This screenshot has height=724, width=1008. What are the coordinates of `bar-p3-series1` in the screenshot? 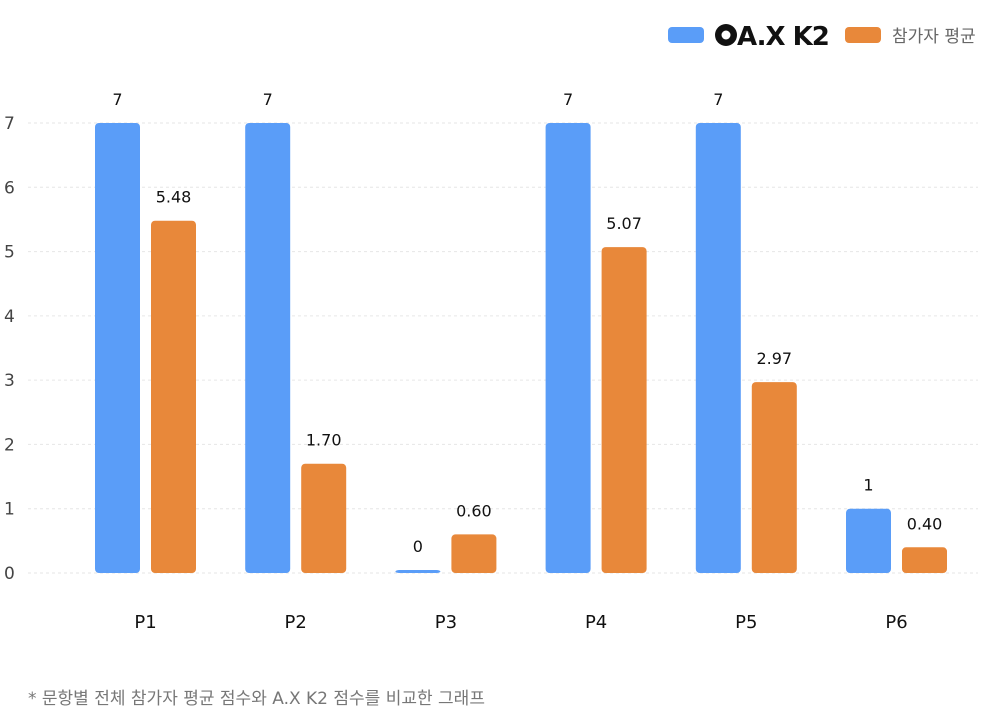 It's located at (418, 571).